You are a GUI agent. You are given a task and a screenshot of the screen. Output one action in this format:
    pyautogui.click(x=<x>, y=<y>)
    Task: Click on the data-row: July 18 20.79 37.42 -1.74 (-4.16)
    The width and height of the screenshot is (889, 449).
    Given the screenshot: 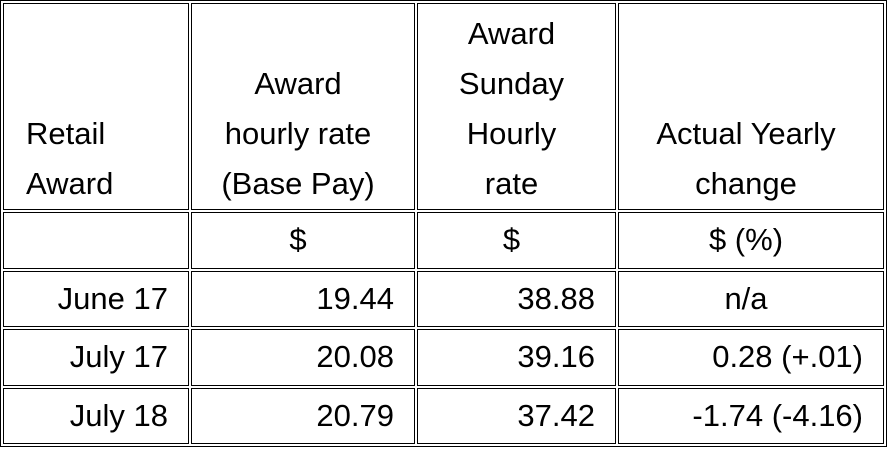 What is the action you would take?
    pyautogui.click(x=443, y=415)
    